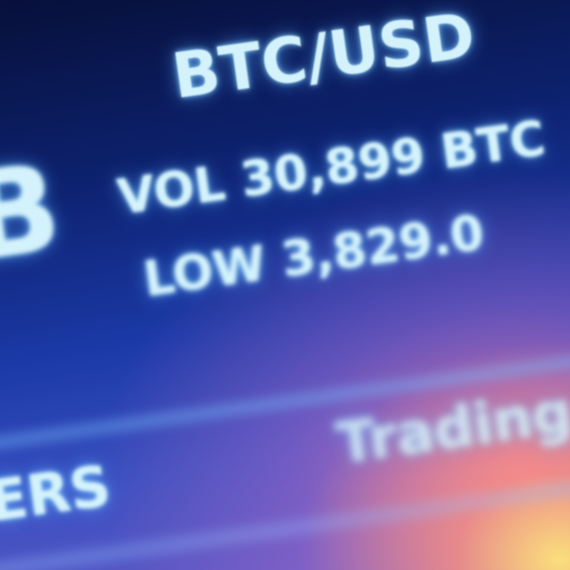 This screenshot has width=570, height=570. I want to click on low-label: LOW 3,829.0, so click(314, 256).